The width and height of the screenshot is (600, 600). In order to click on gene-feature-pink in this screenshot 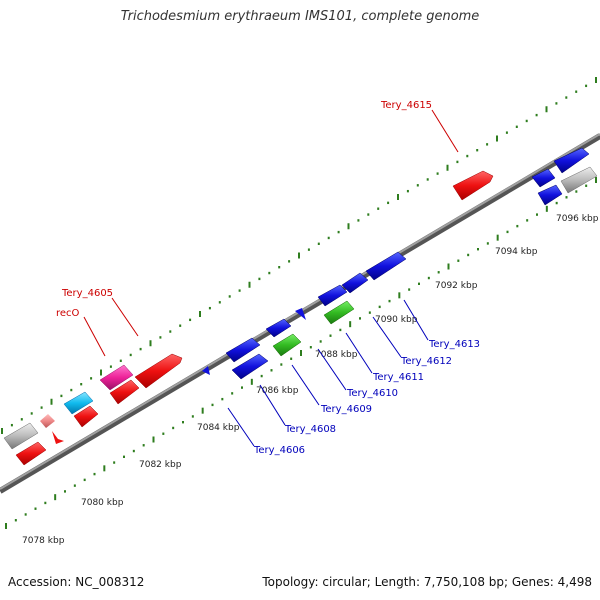, I will do `click(47, 421)`.